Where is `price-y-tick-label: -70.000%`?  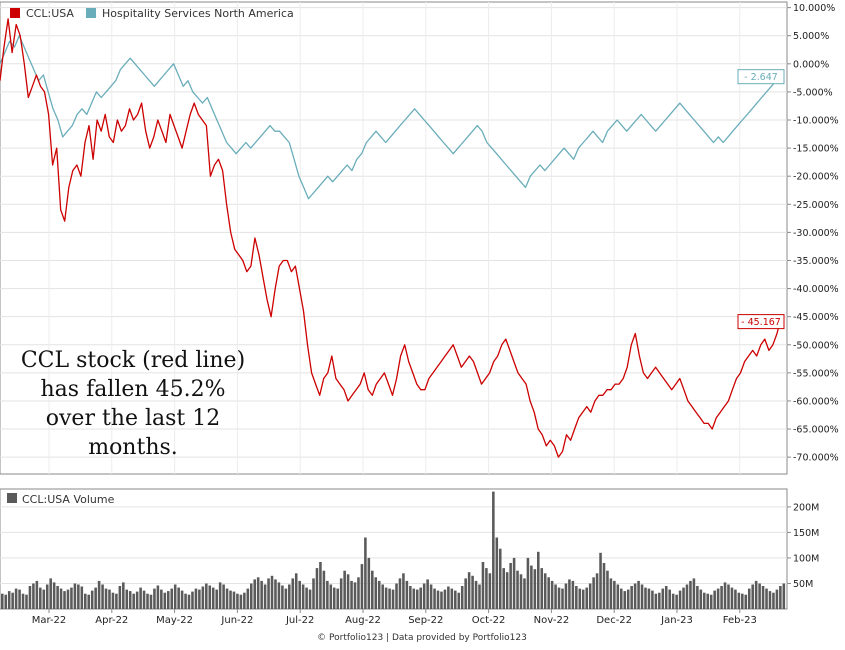
price-y-tick-label: -70.000% is located at coordinates (816, 458).